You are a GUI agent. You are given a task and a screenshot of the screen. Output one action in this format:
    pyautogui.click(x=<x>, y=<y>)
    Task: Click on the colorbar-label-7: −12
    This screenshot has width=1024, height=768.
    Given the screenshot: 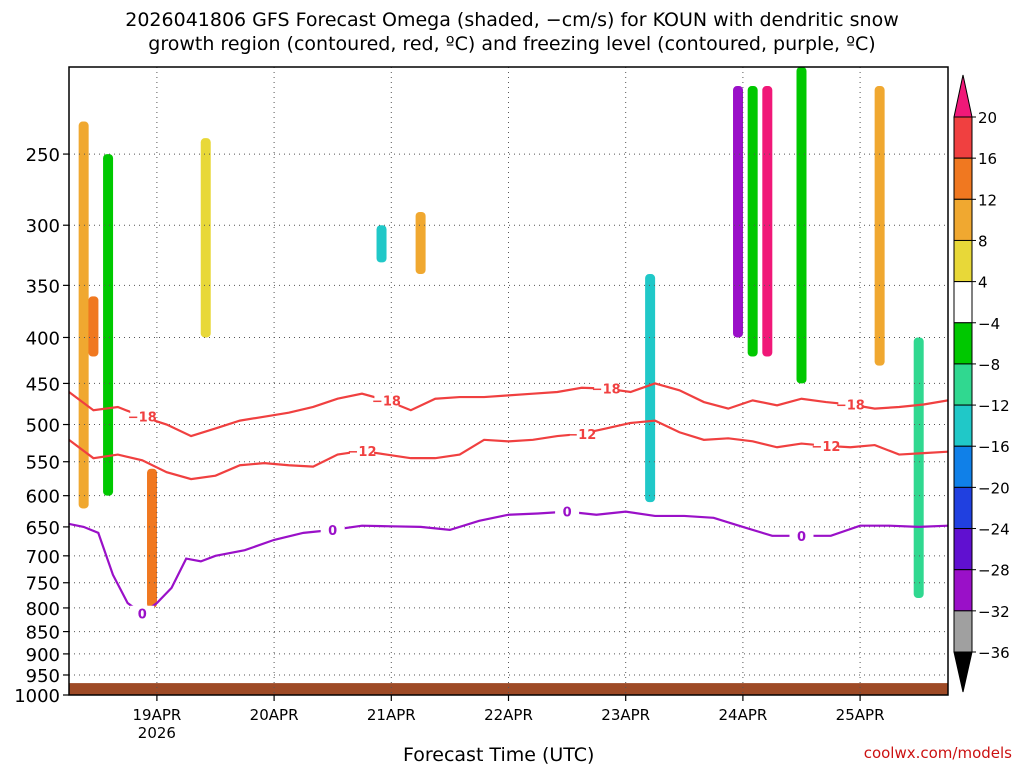 What is the action you would take?
    pyautogui.click(x=994, y=406)
    